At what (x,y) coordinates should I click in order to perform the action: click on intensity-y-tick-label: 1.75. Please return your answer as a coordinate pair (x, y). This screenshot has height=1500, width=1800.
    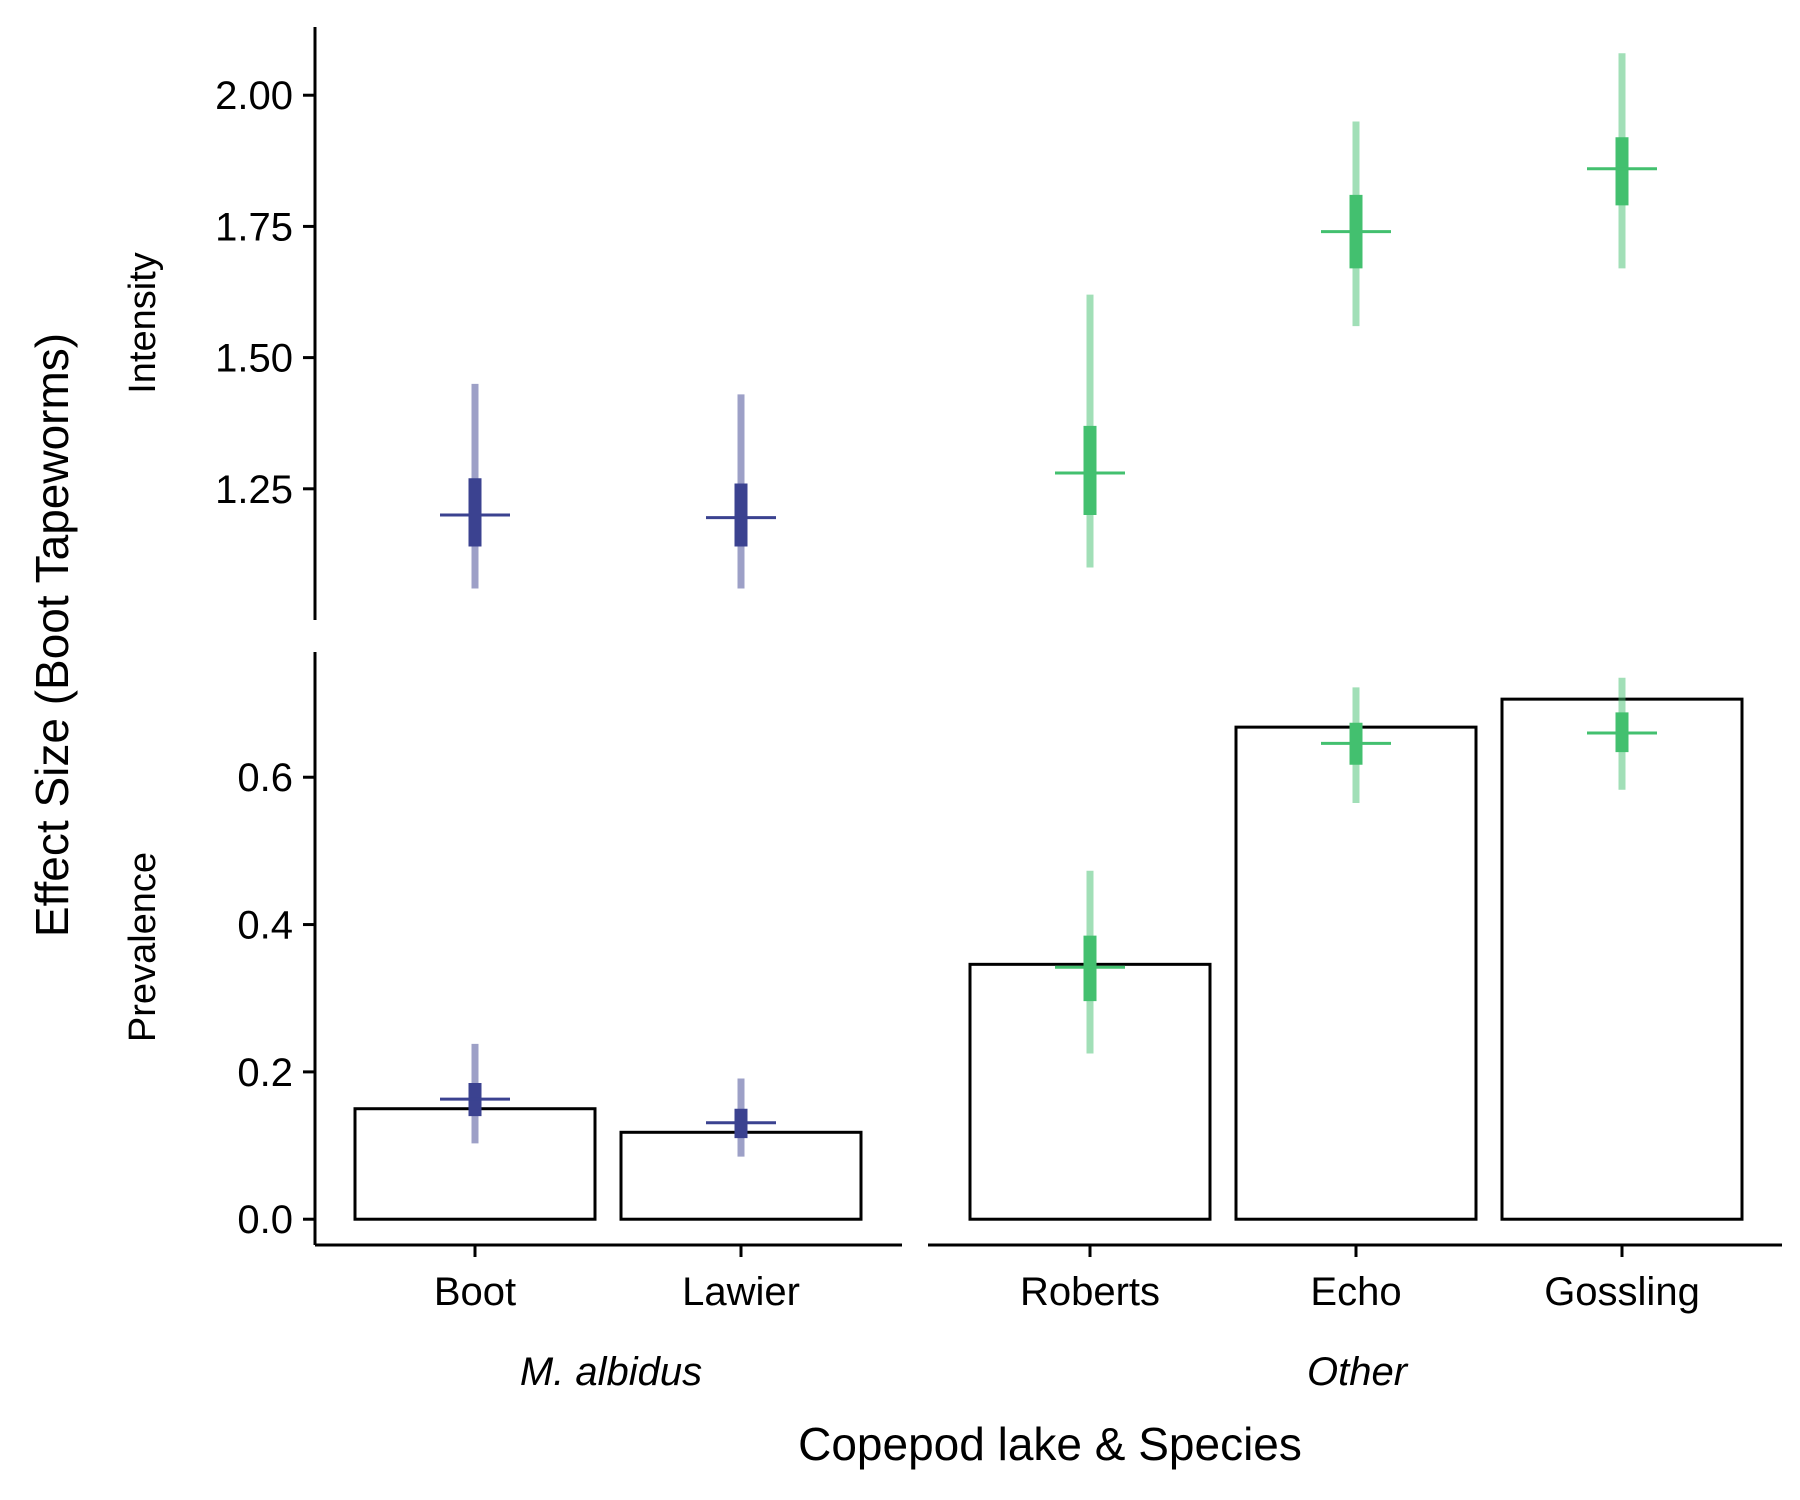
    Looking at the image, I should click on (254, 227).